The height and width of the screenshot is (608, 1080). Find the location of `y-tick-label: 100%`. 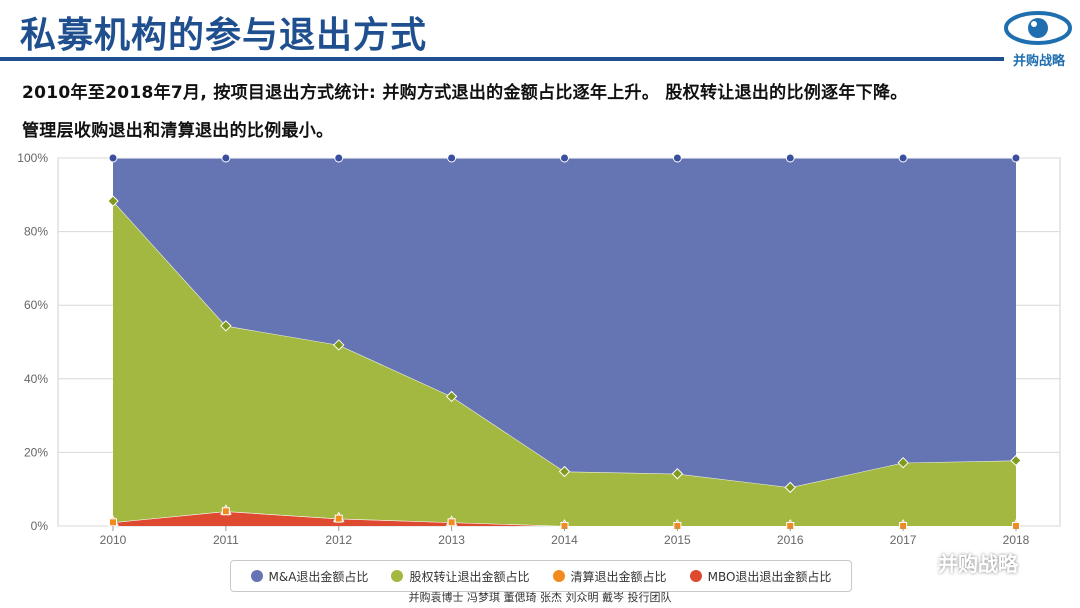

y-tick-label: 100% is located at coordinates (32, 158).